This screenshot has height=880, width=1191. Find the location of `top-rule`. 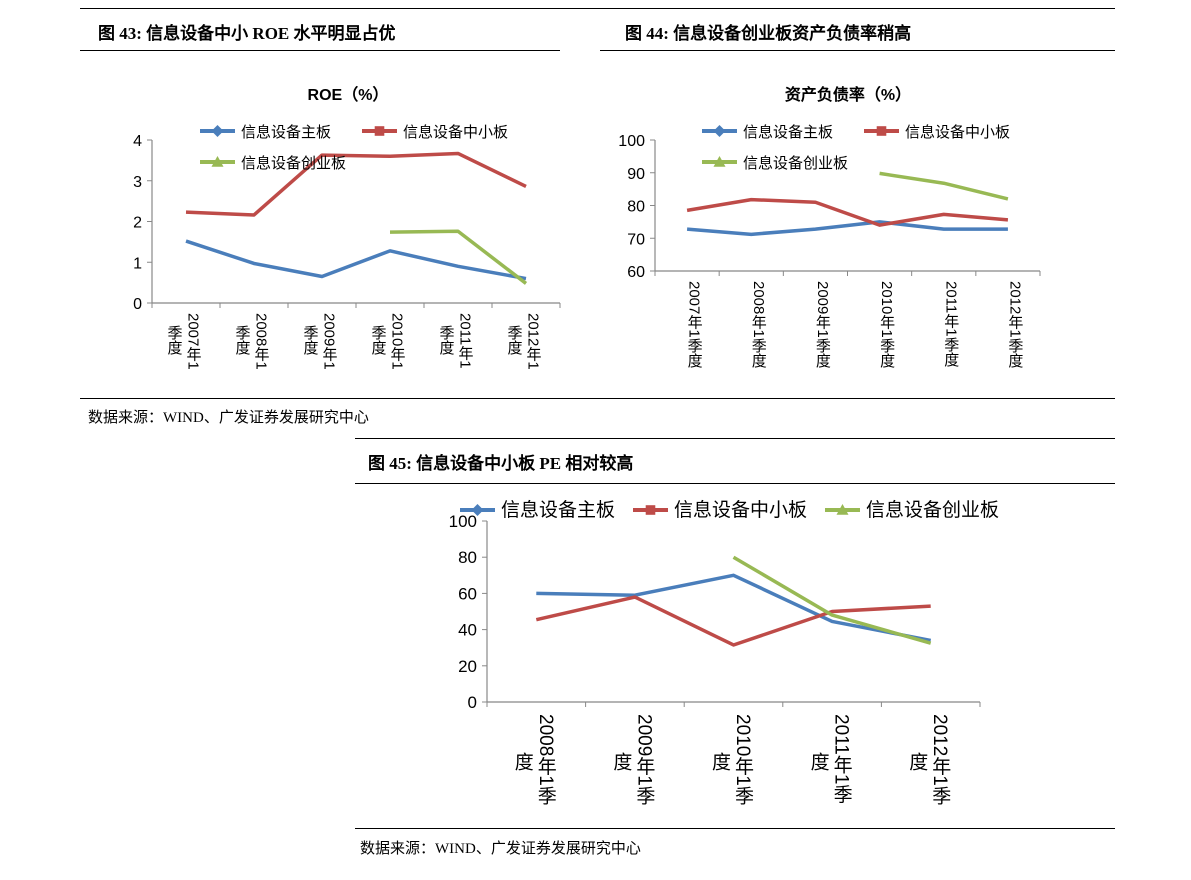

top-rule is located at coordinates (597, 8).